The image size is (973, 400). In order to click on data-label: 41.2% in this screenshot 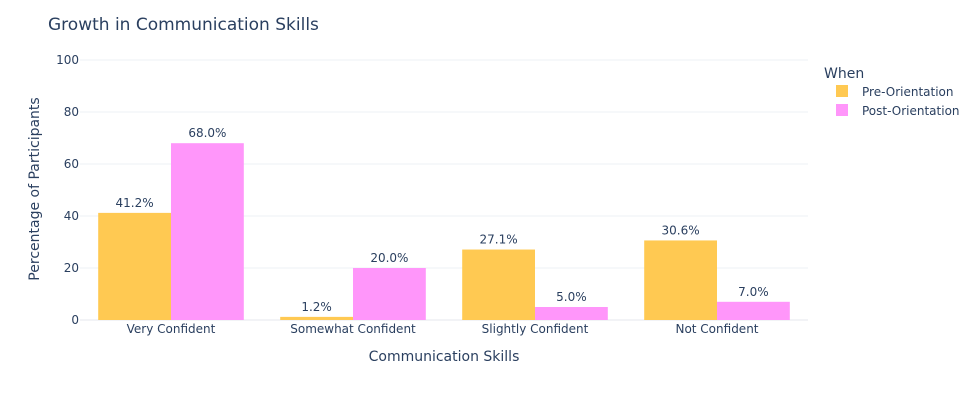, I will do `click(135, 203)`.